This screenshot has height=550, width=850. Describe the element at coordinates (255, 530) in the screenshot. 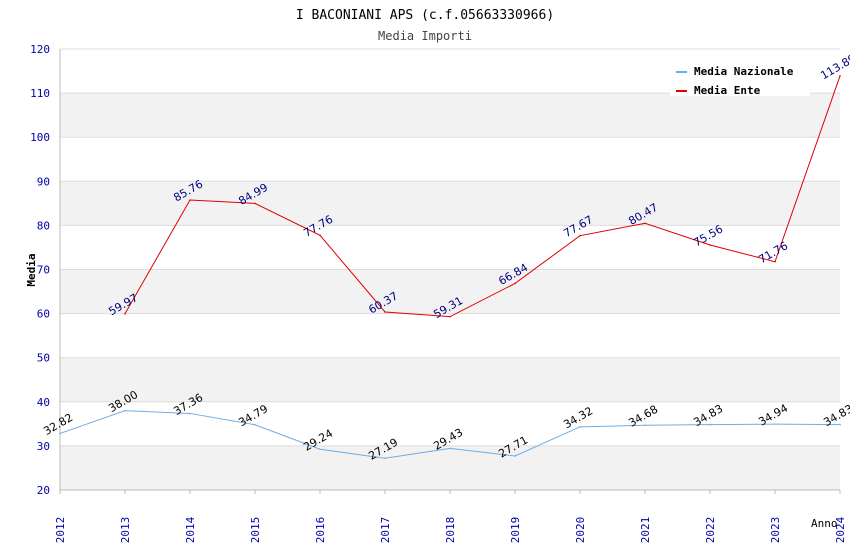

I see `x-tick-label: 2015` at that location.